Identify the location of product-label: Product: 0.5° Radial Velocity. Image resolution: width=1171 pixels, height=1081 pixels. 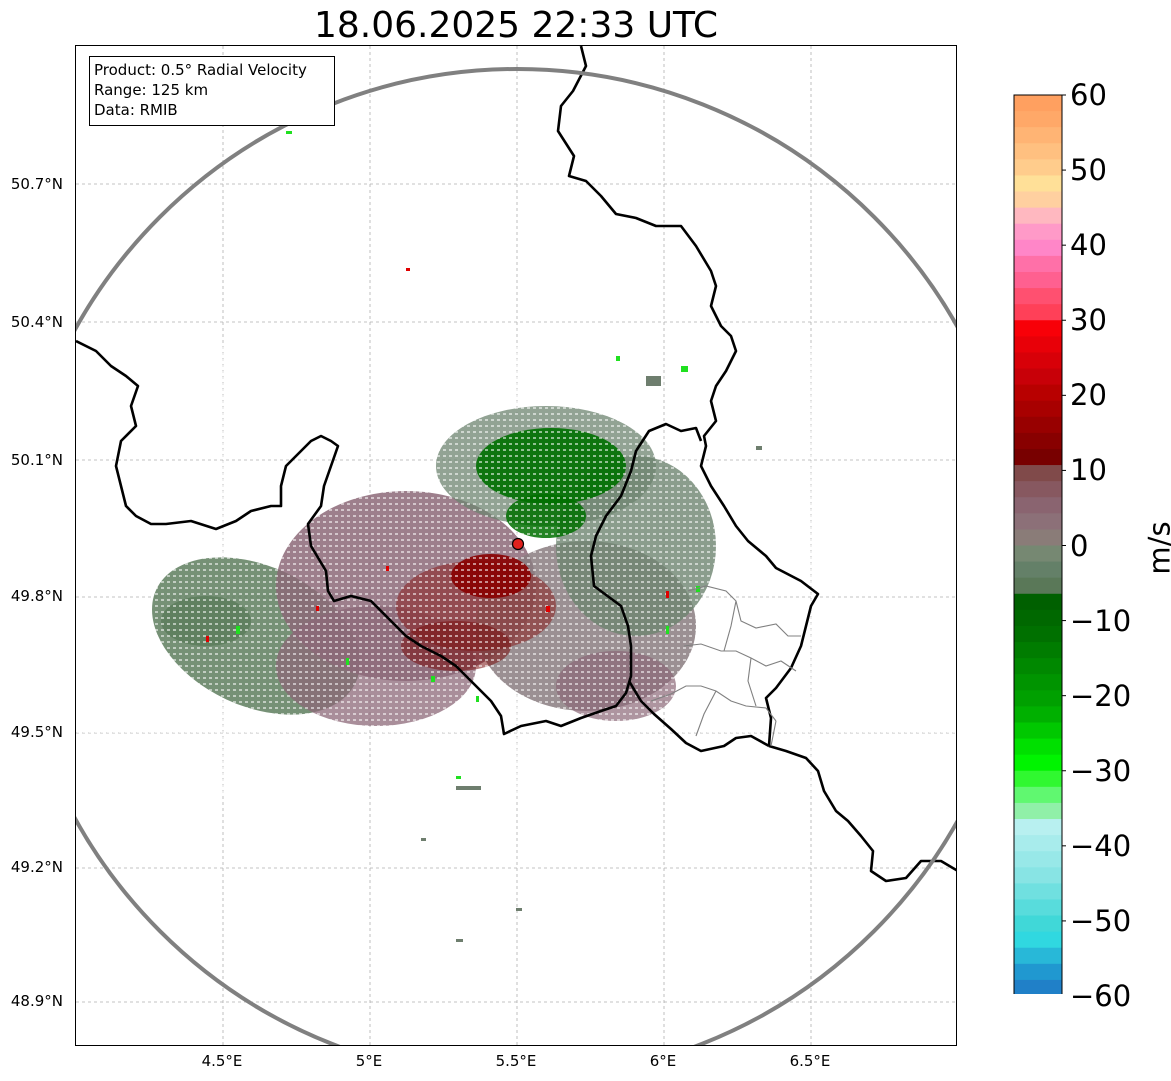
(200, 70).